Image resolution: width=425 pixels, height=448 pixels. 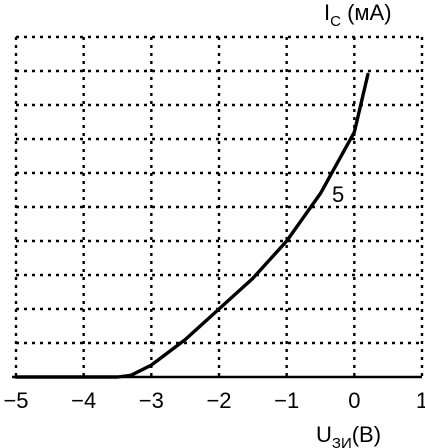 I want to click on x-tick-label--2: −2, so click(x=218, y=400).